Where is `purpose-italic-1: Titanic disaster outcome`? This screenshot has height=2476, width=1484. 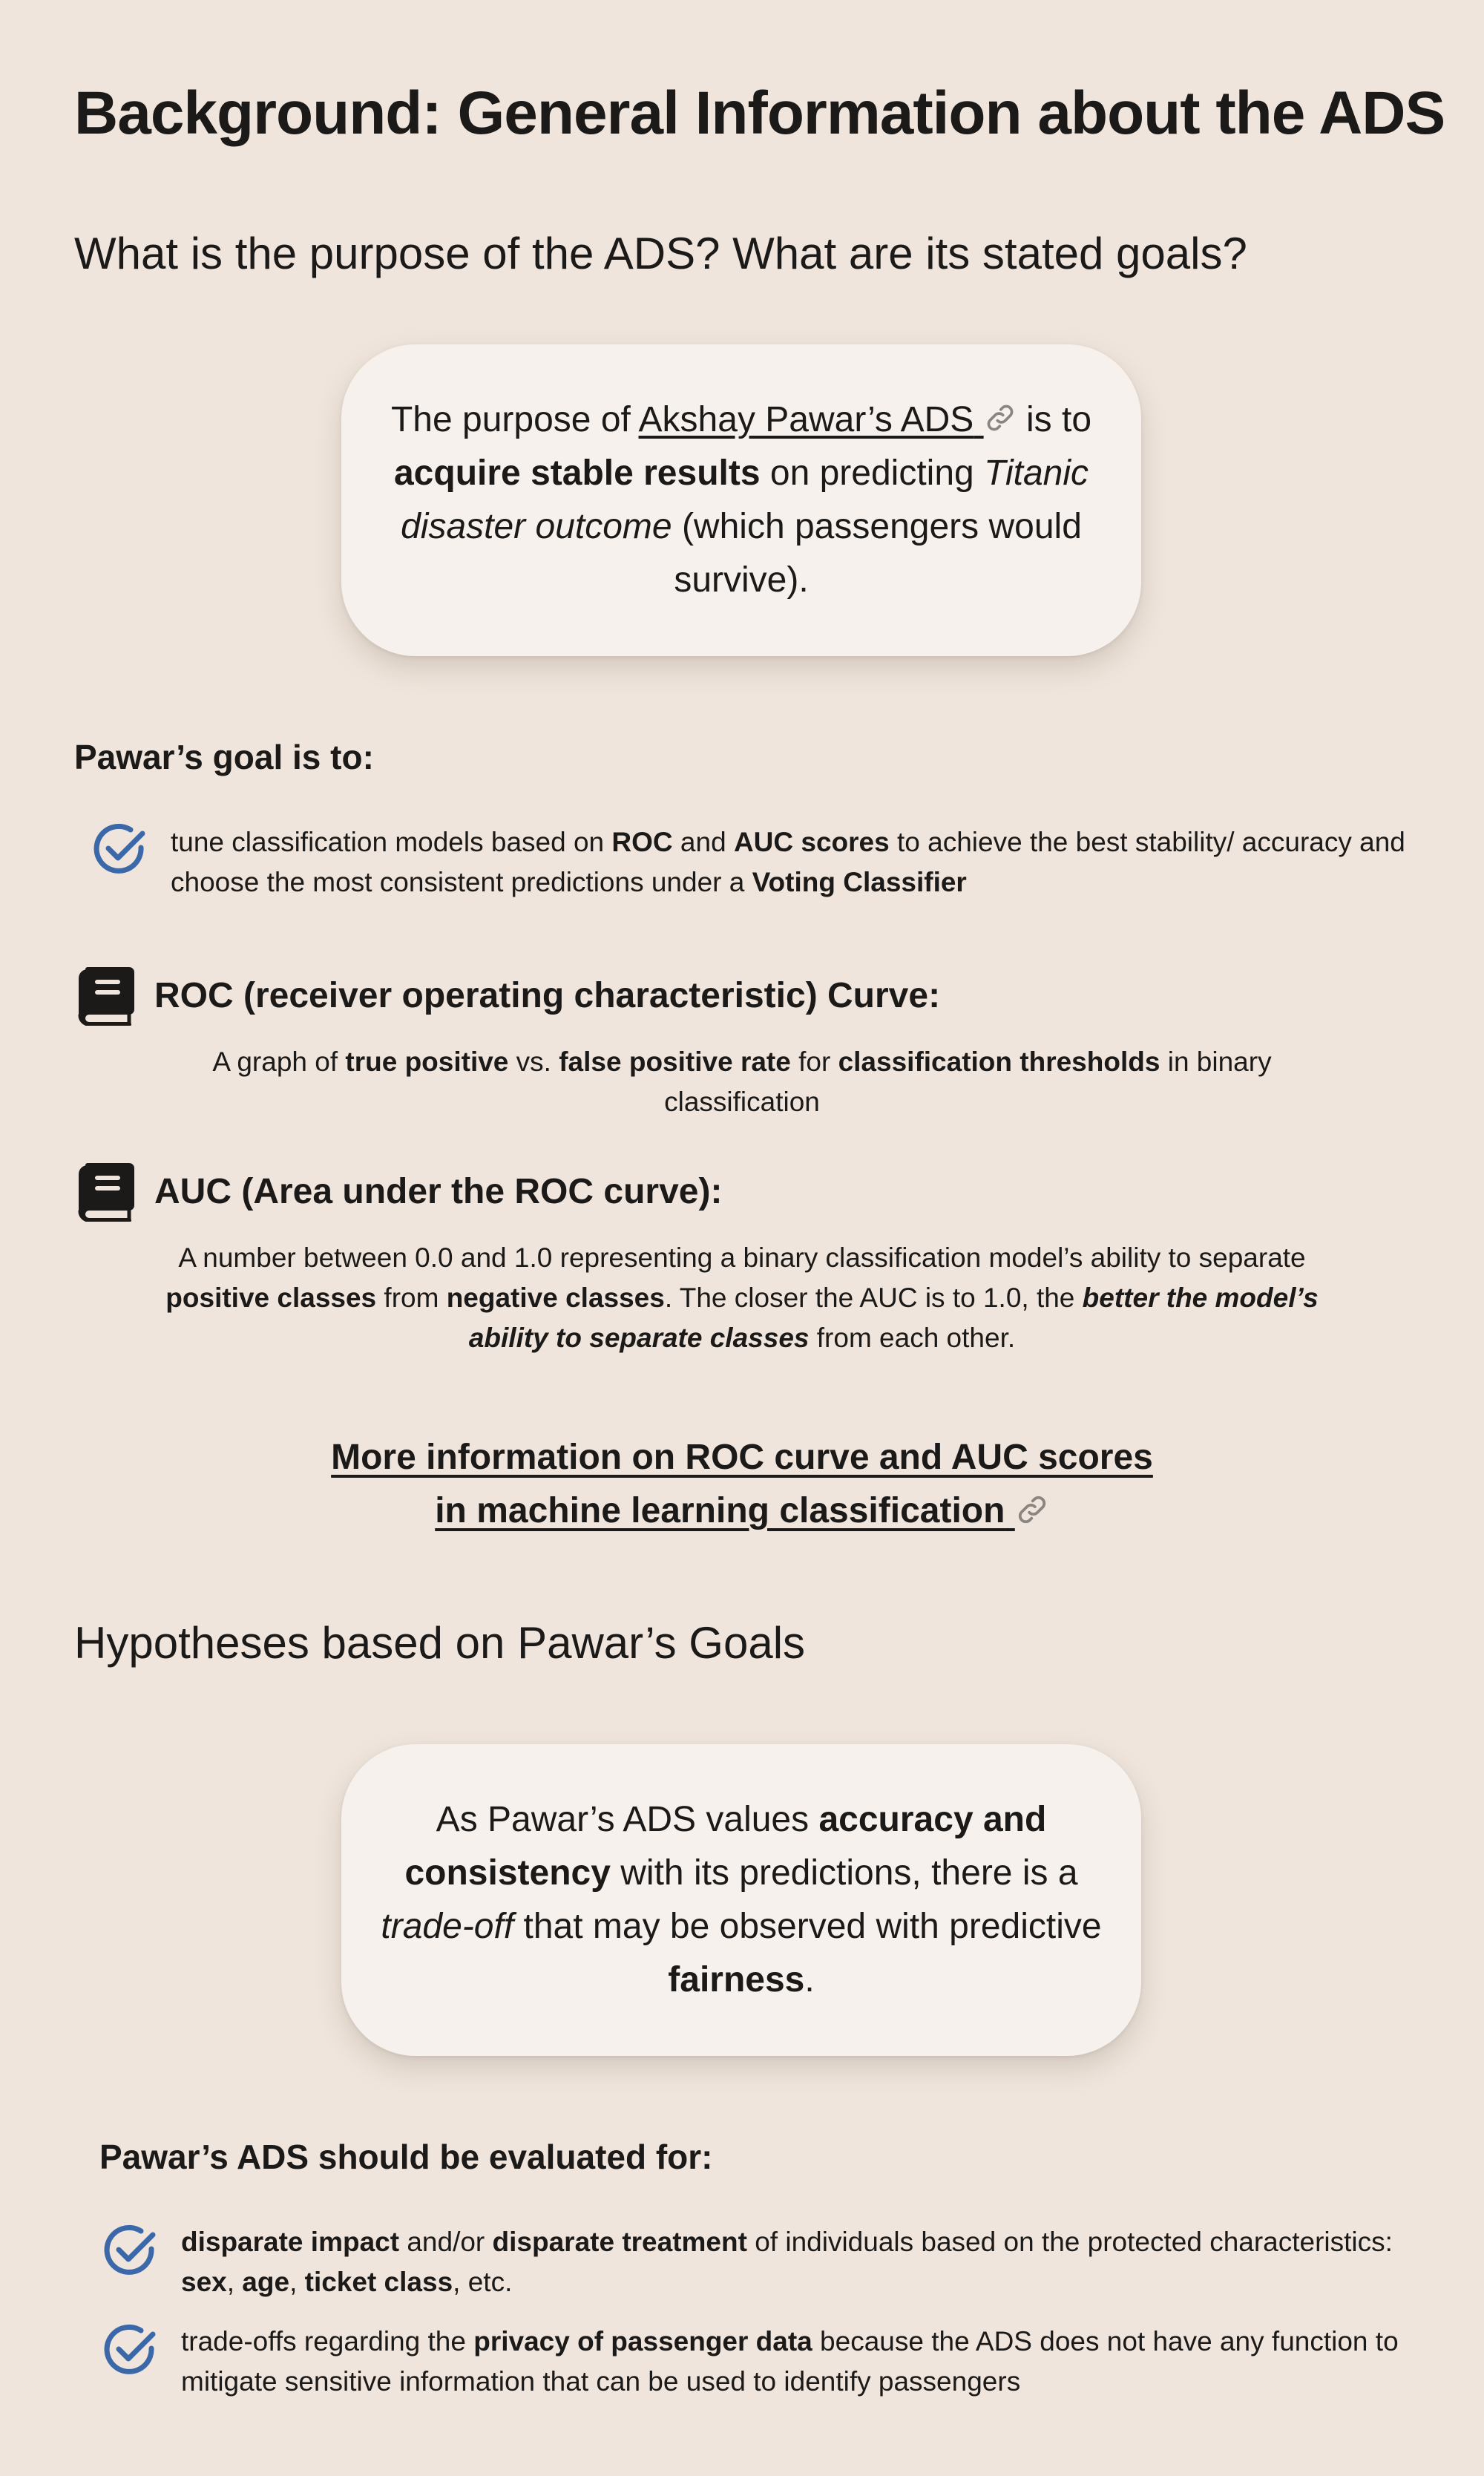 purpose-italic-1: Titanic disaster outcome is located at coordinates (745, 500).